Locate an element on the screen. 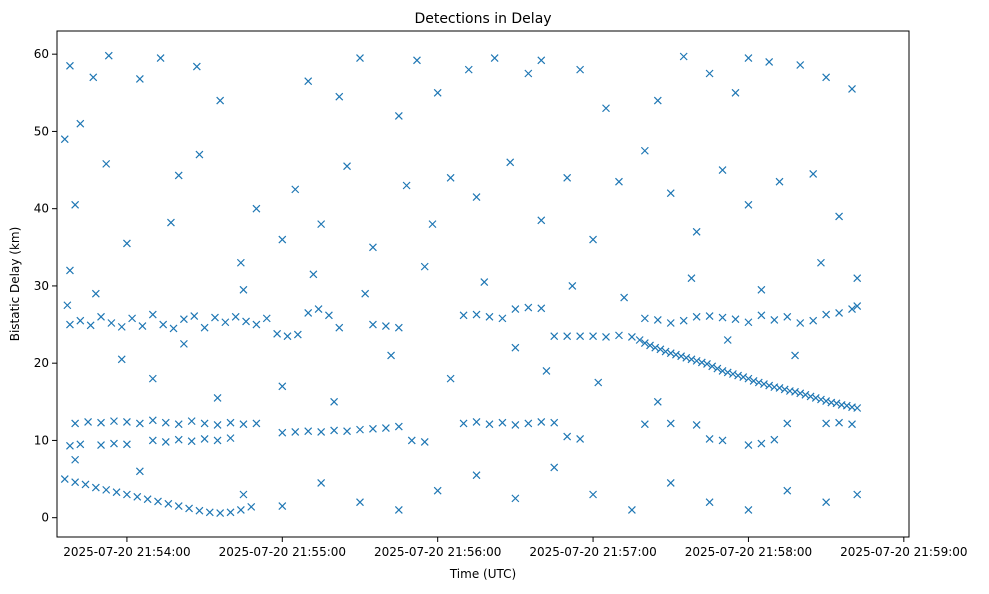  x-tick-label: 2025-07-20 21:54:00 is located at coordinates (126, 552).